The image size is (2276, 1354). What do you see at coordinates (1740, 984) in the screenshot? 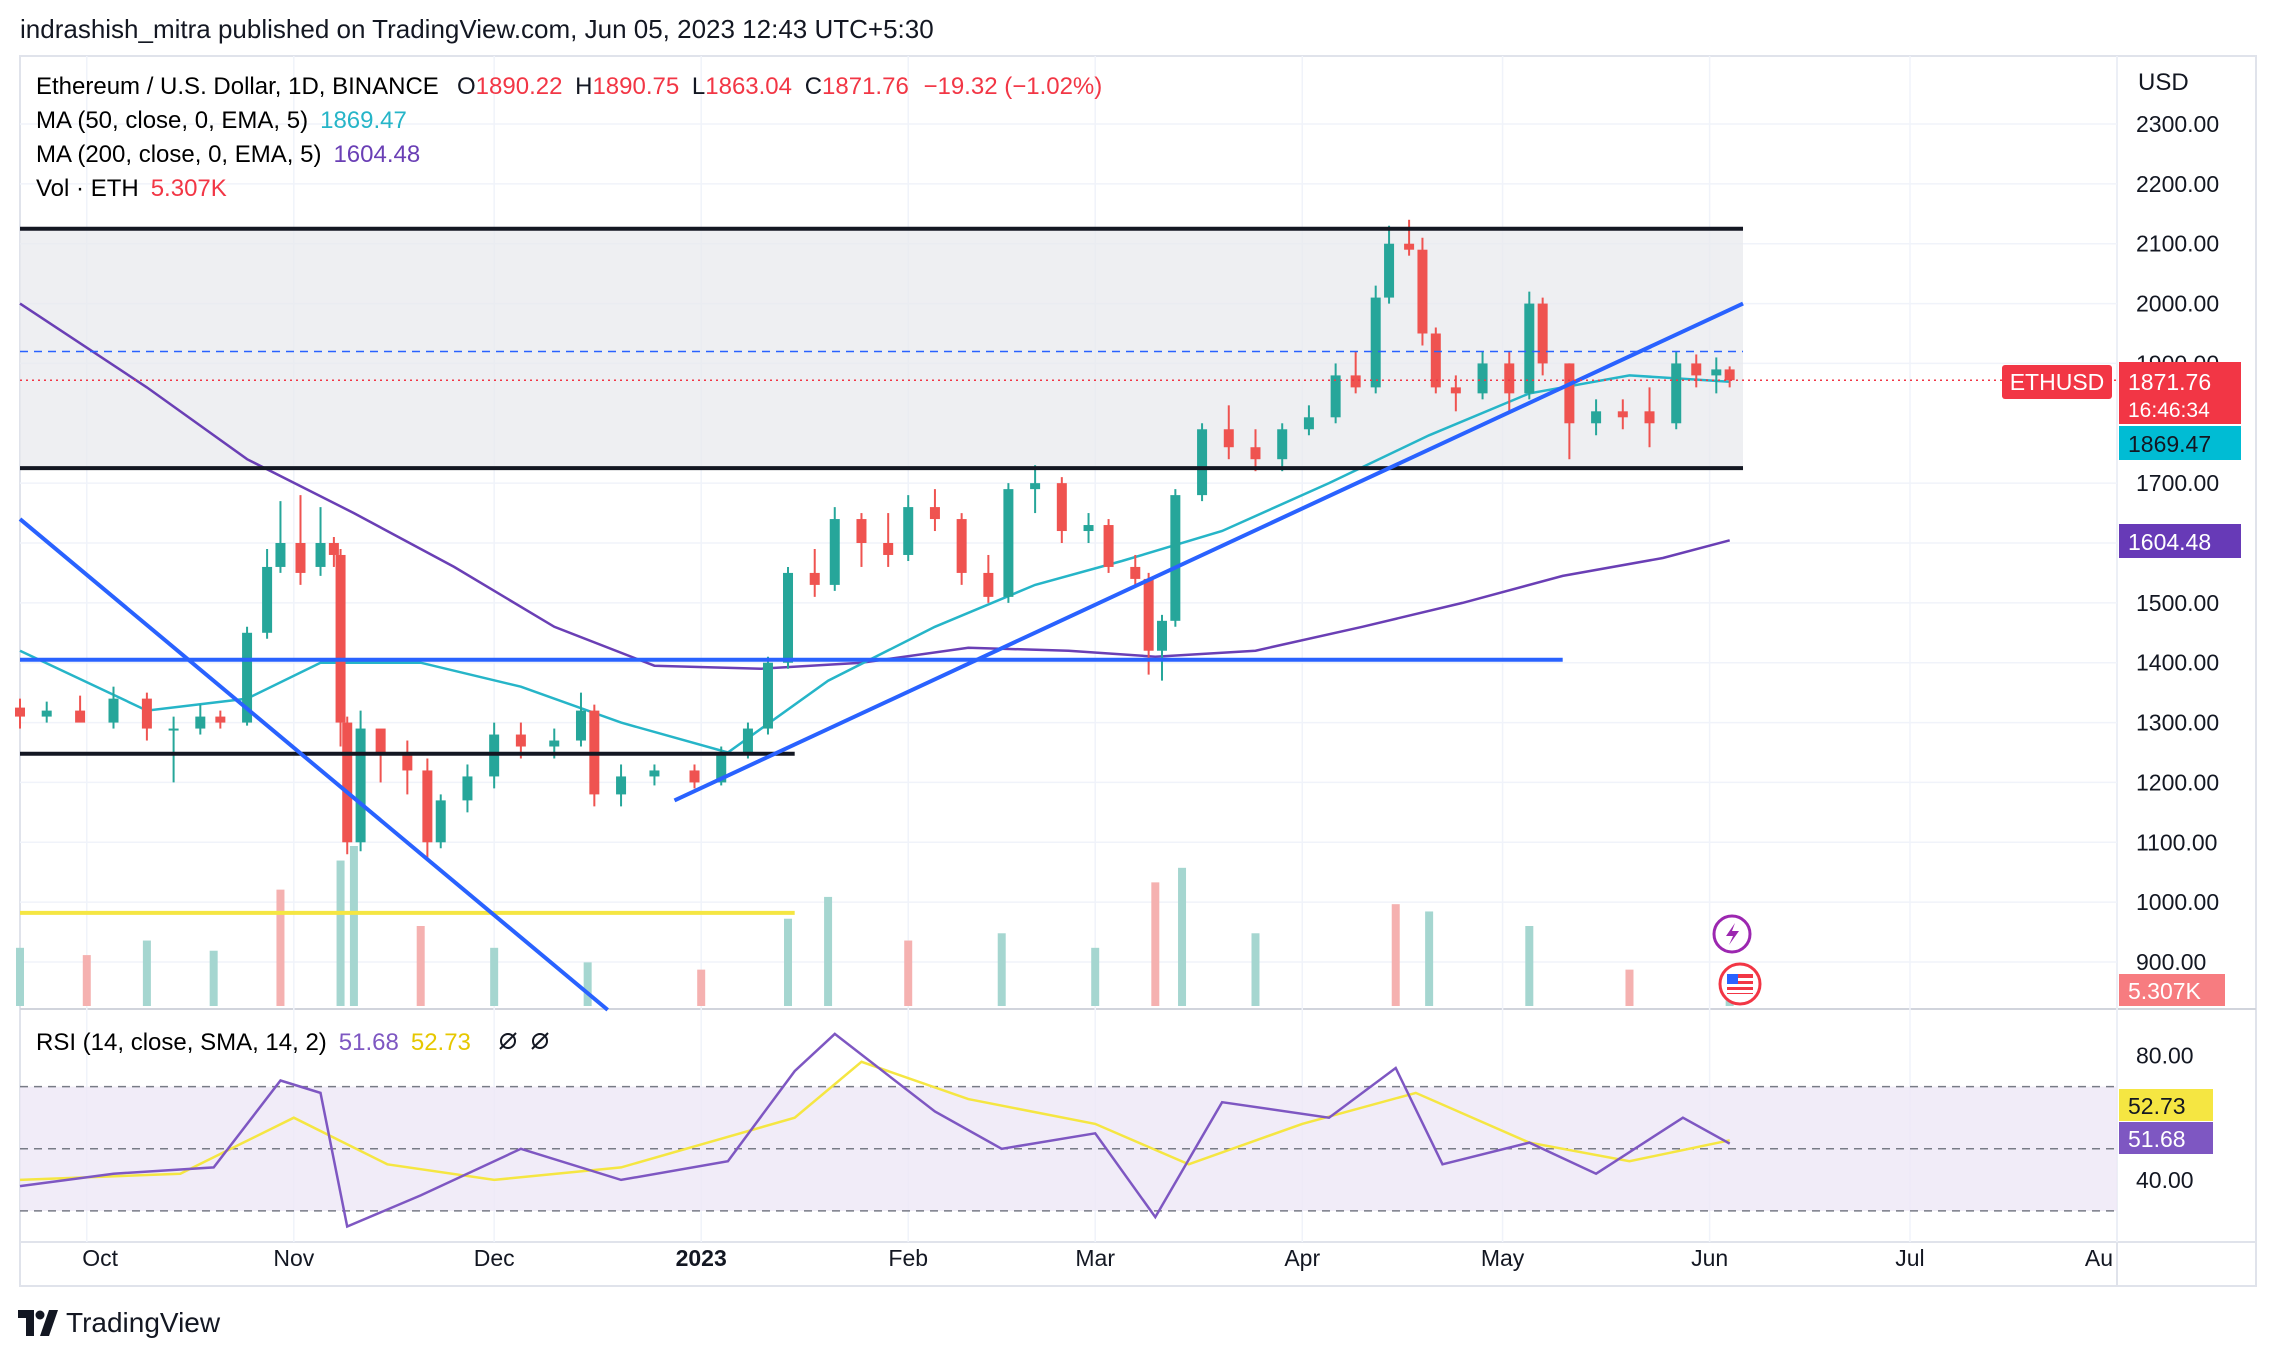
I see `us-flag-event-icon` at bounding box center [1740, 984].